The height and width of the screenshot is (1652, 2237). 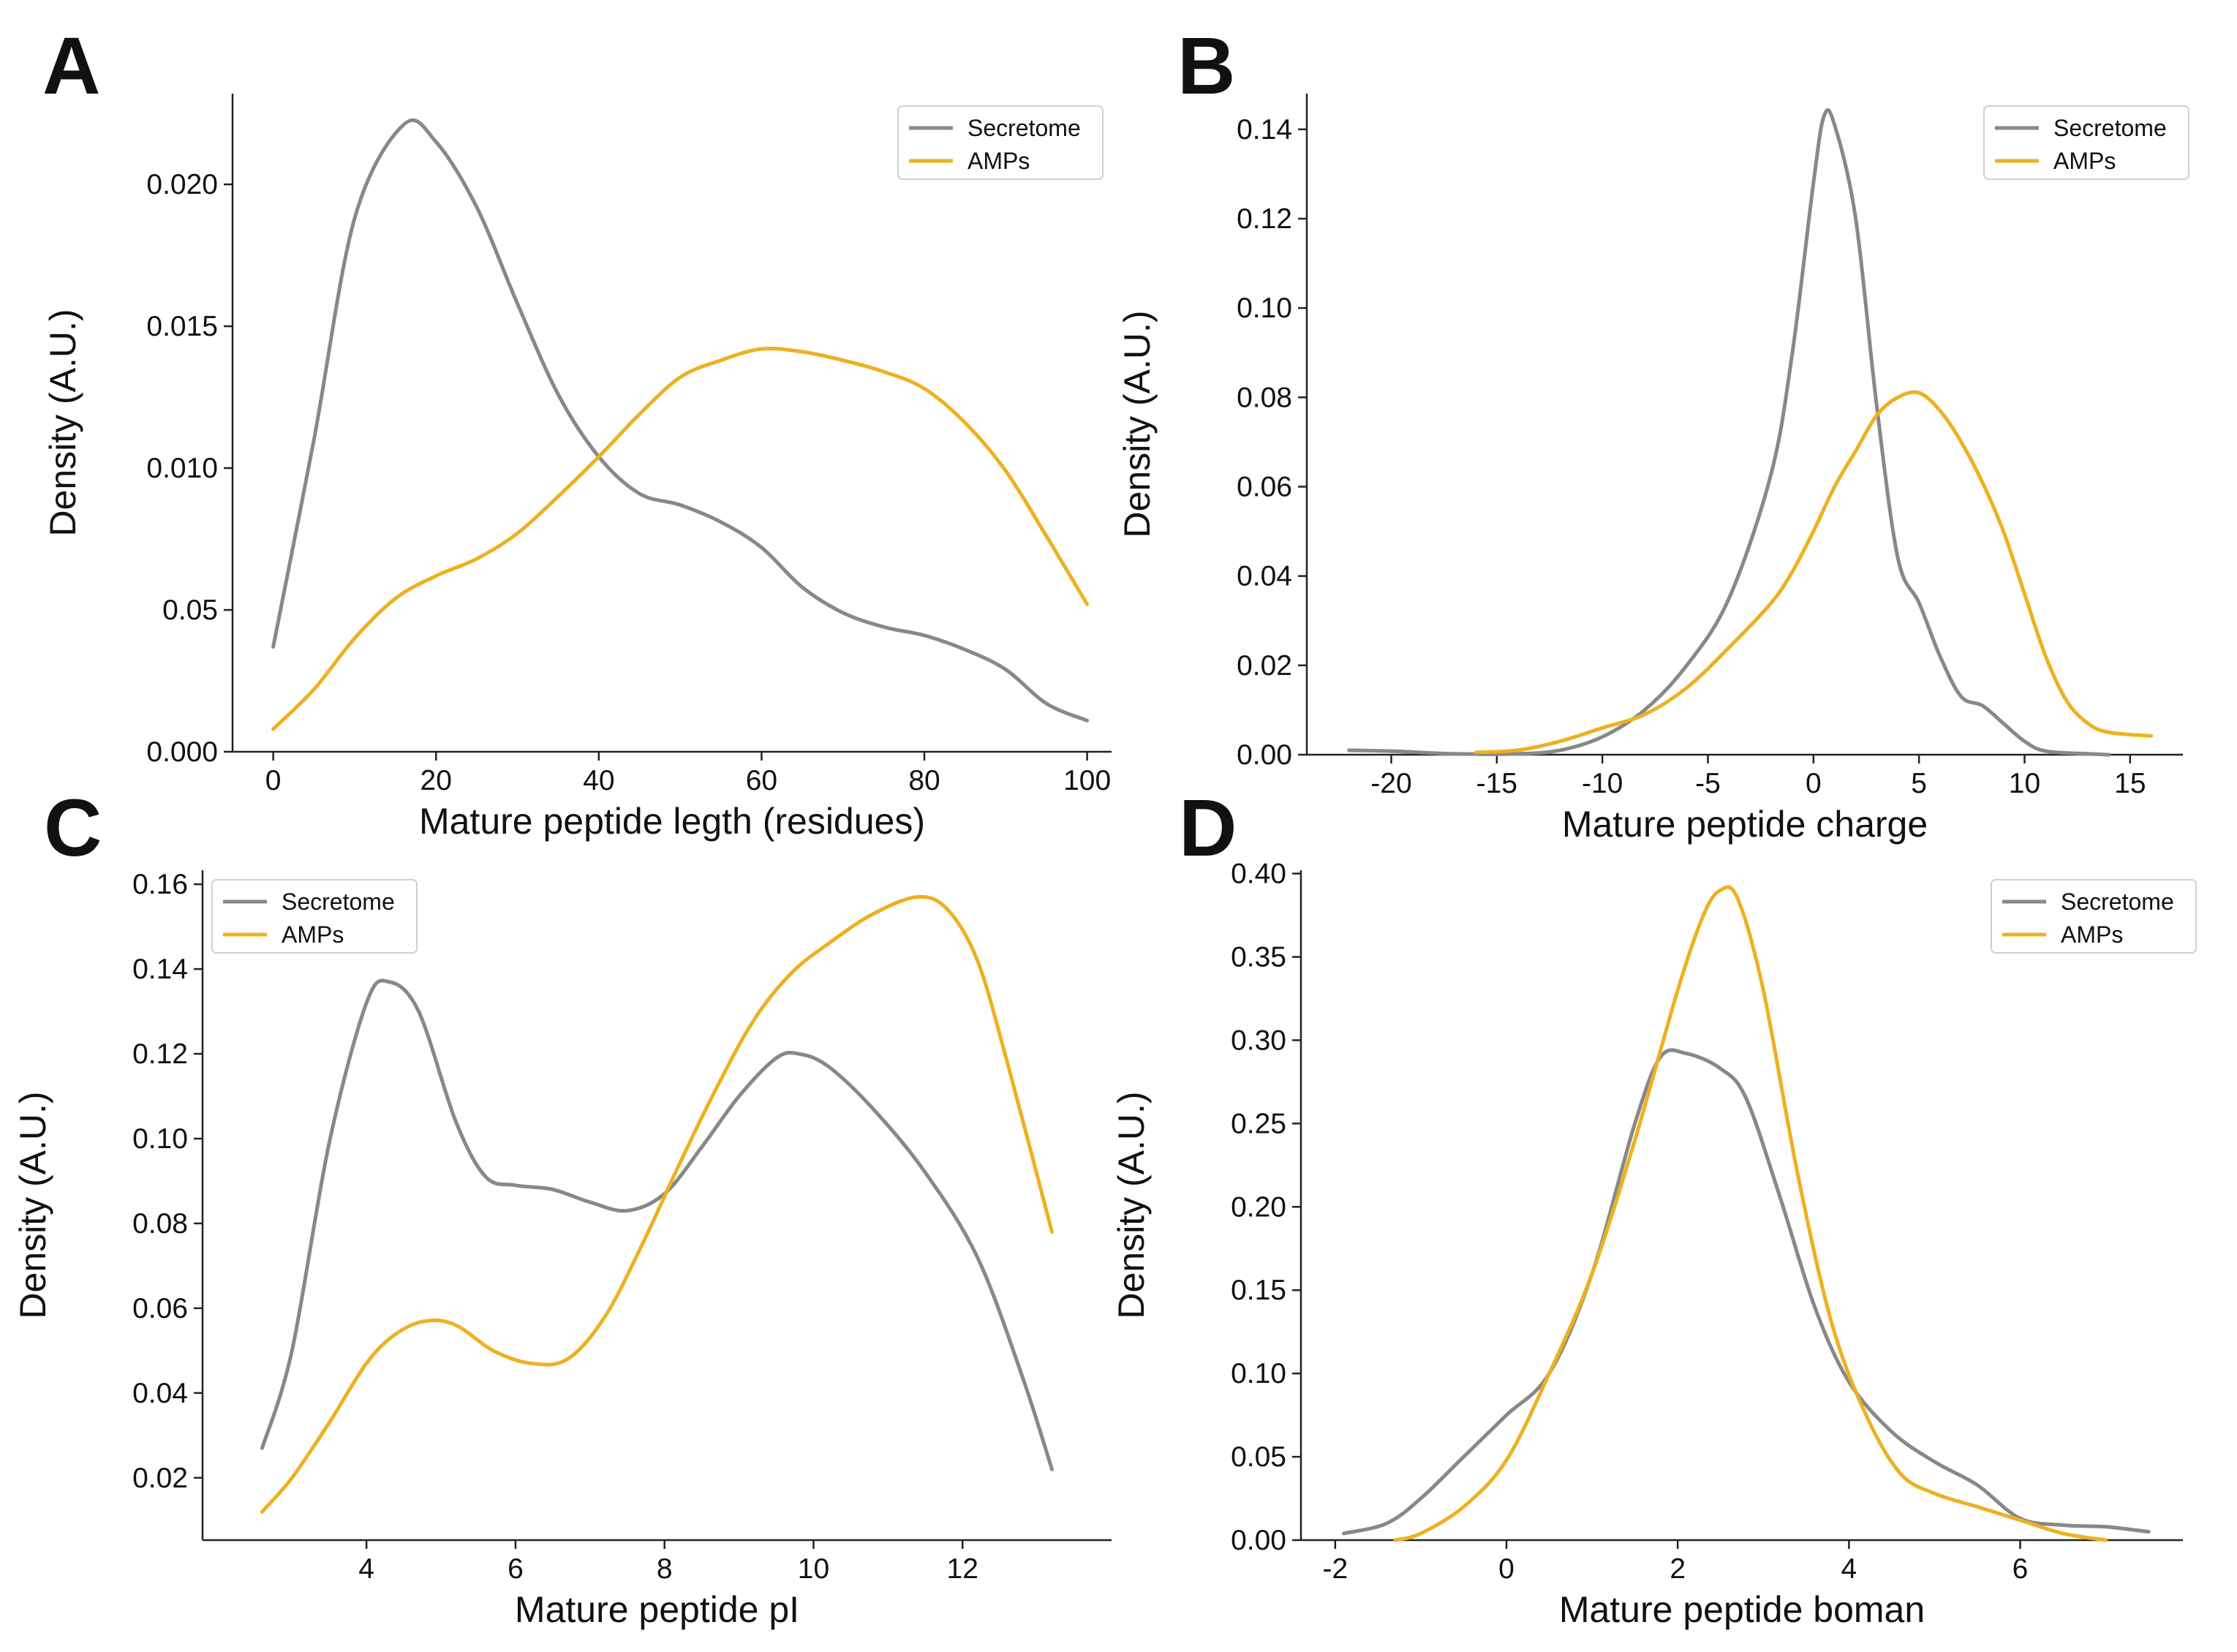 I want to click on y-tick-label: 0.40, so click(x=1258, y=875).